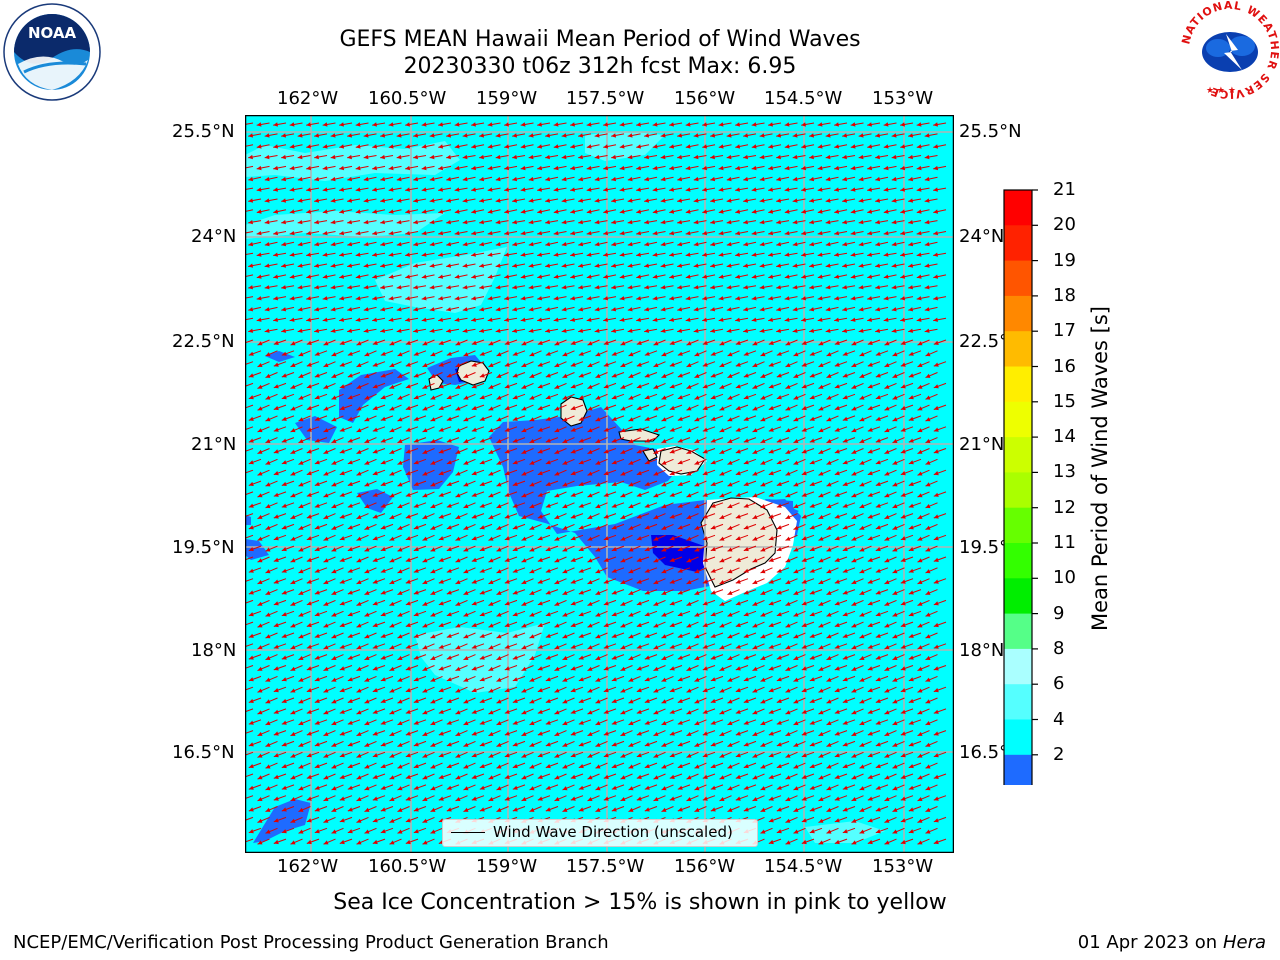 The image size is (1280, 960). Describe the element at coordinates (1020, 504) in the screenshot. I see `colorbar-scale` at that location.